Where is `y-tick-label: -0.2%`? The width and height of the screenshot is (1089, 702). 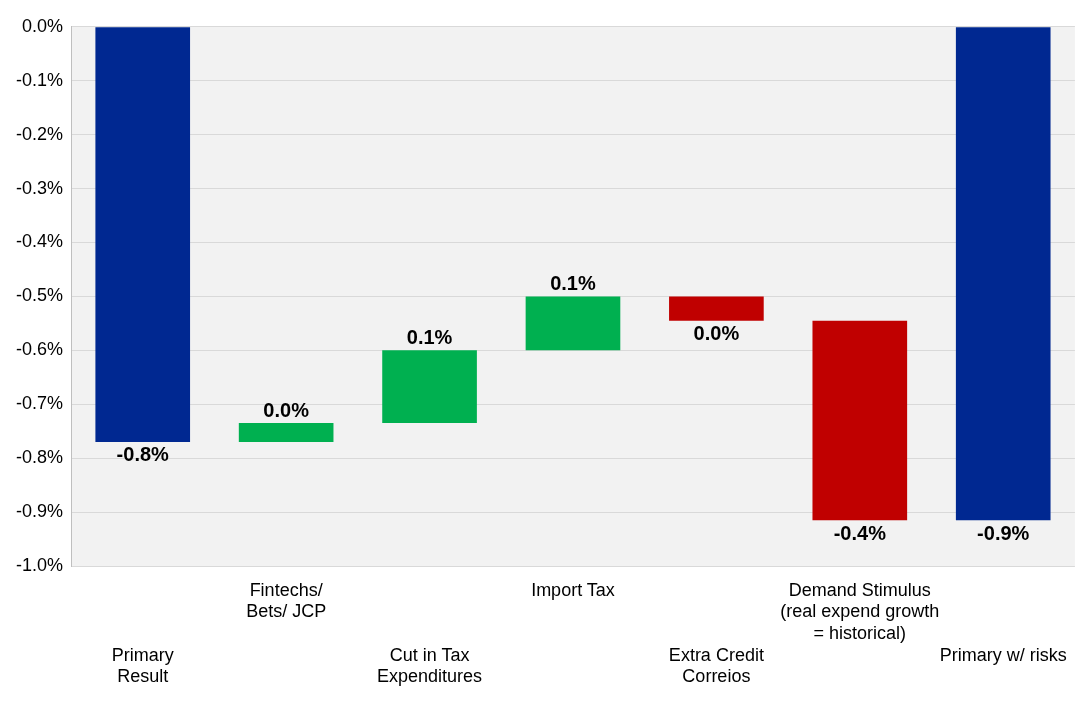 y-tick-label: -0.2% is located at coordinates (39, 133).